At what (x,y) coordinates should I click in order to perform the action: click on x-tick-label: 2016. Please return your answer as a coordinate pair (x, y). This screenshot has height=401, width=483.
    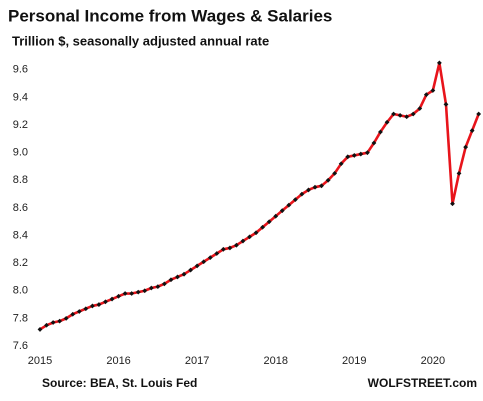
    Looking at the image, I should click on (118, 361).